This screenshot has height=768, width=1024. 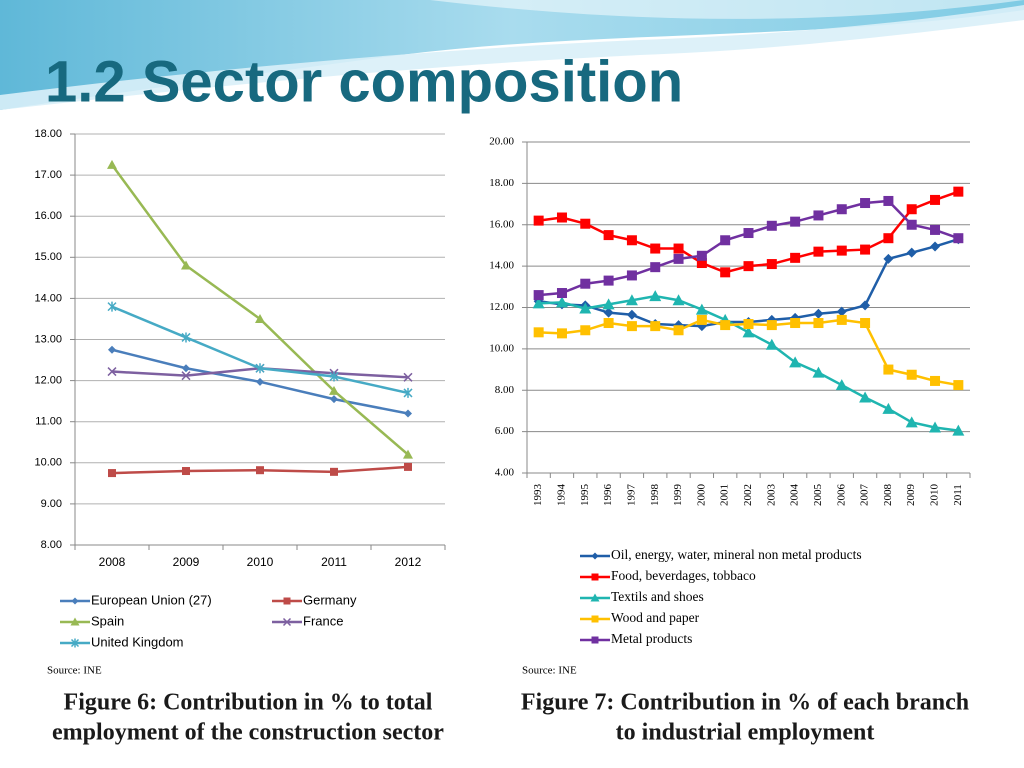 I want to click on slide-title: 1.2 Sector composition, so click(x=364, y=81).